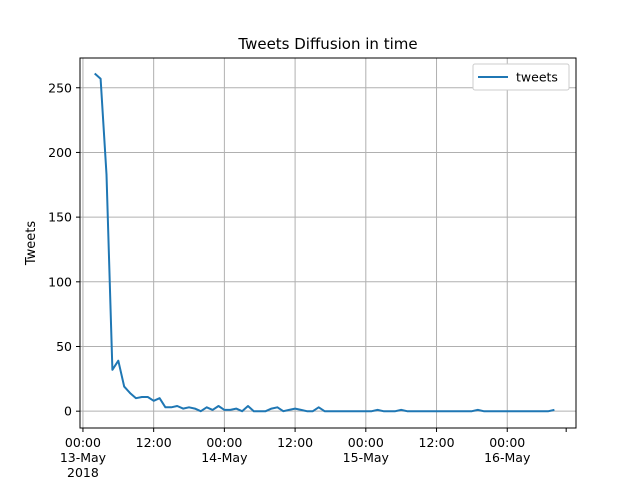 This screenshot has width=640, height=480. I want to click on x-tick-label: 13-May, so click(83, 457).